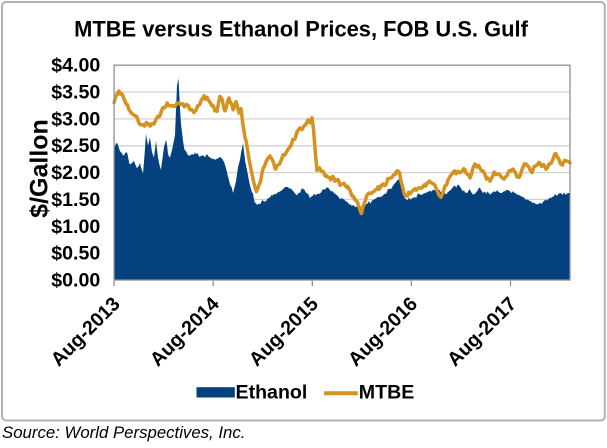  What do you see at coordinates (75, 227) in the screenshot?
I see `svg-text: $1.00` at bounding box center [75, 227].